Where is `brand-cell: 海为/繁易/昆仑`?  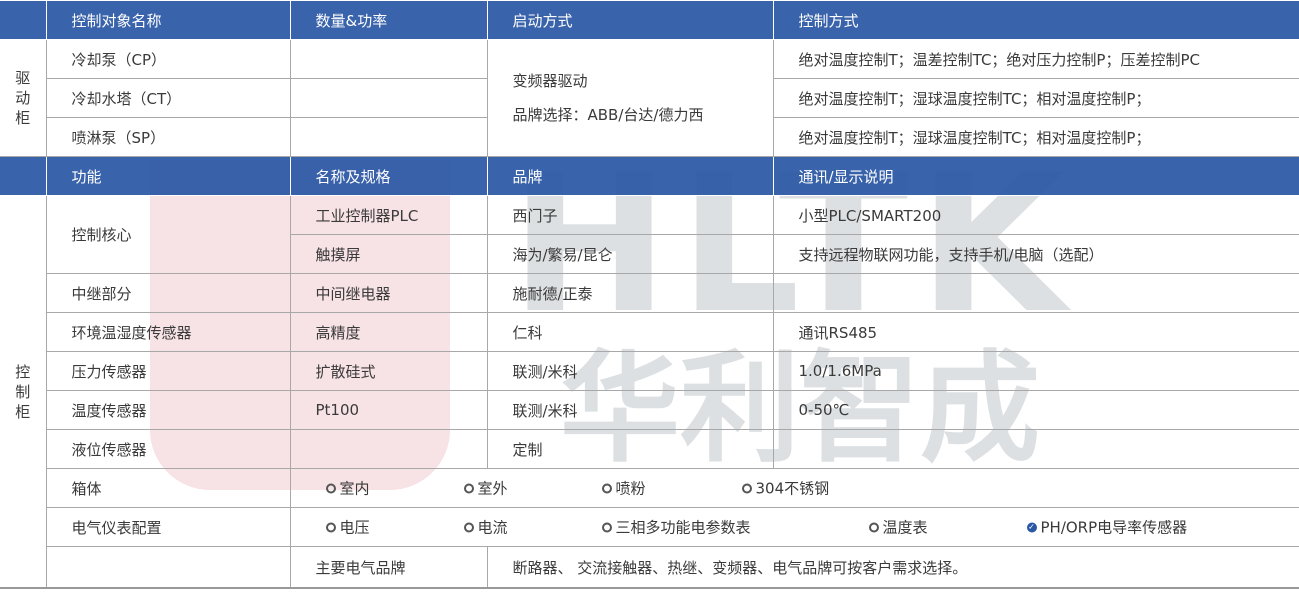 brand-cell: 海为/繁易/昆仑 is located at coordinates (630, 254).